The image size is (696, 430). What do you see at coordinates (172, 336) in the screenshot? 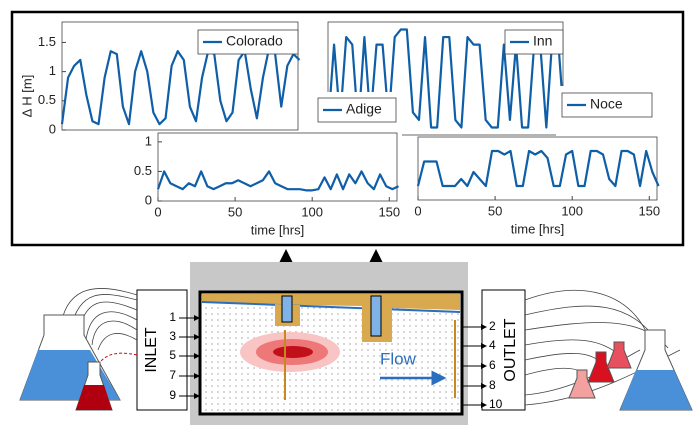
I see `inlet-port-label: 3` at bounding box center [172, 336].